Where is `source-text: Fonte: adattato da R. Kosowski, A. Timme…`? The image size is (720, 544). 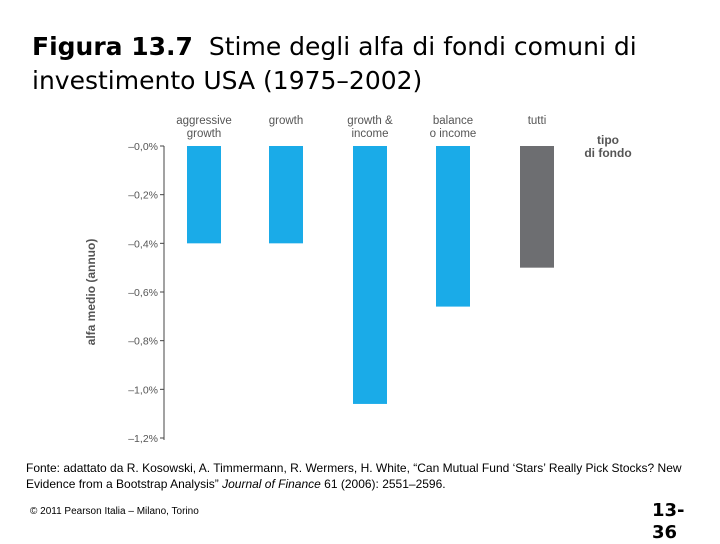 source-text: Fonte: adattato da R. Kosowski, A. Timme… is located at coordinates (354, 476).